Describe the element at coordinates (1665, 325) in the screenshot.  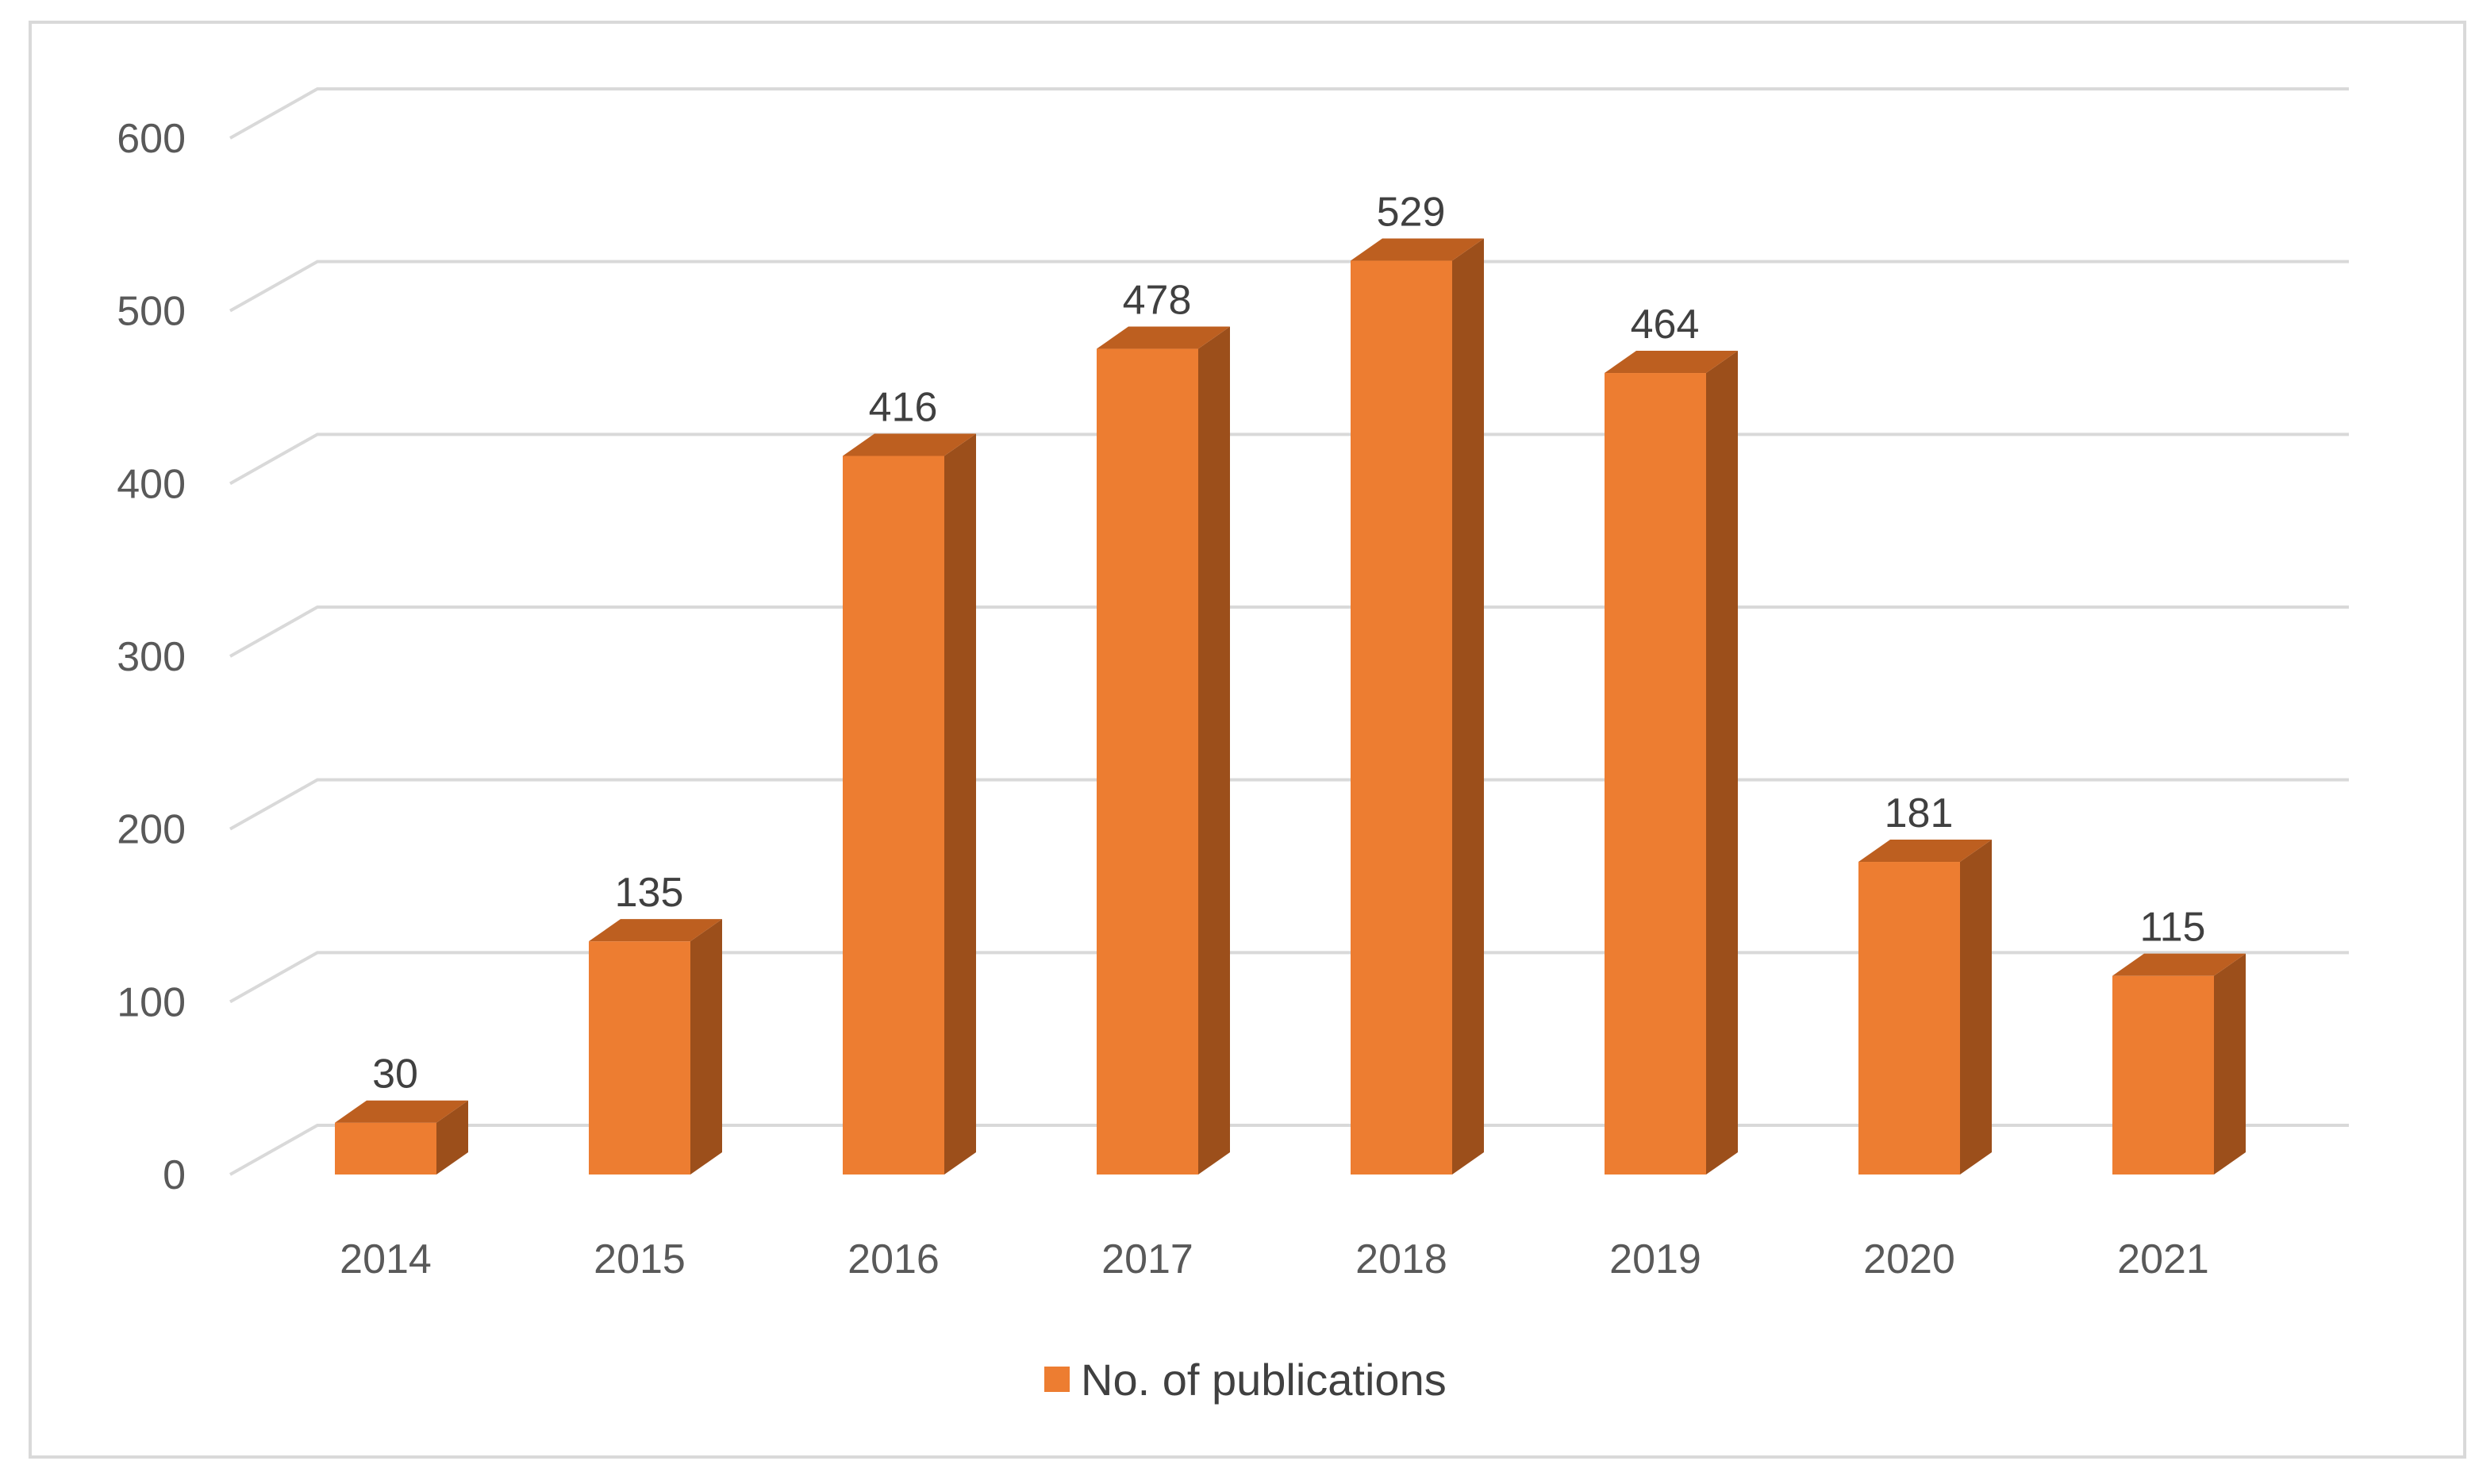
I see `data-label: 464` at that location.